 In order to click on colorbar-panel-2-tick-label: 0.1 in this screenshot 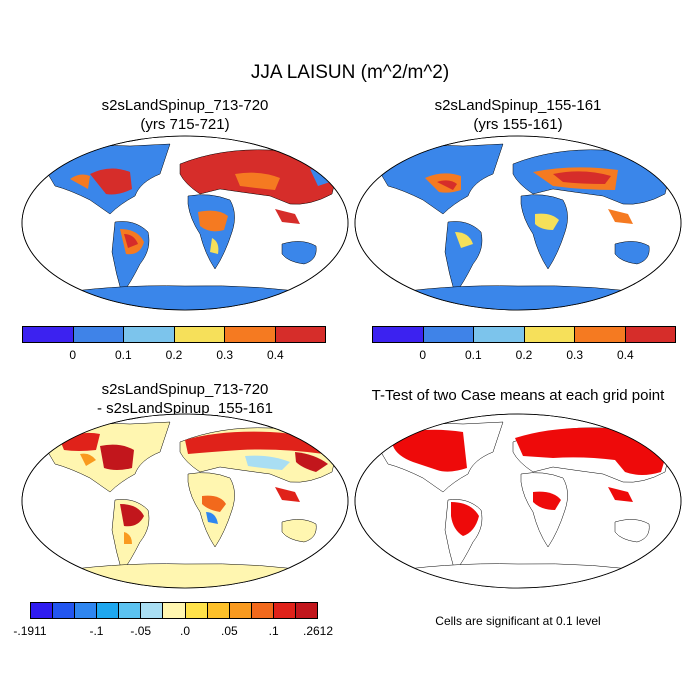, I will do `click(473, 355)`.